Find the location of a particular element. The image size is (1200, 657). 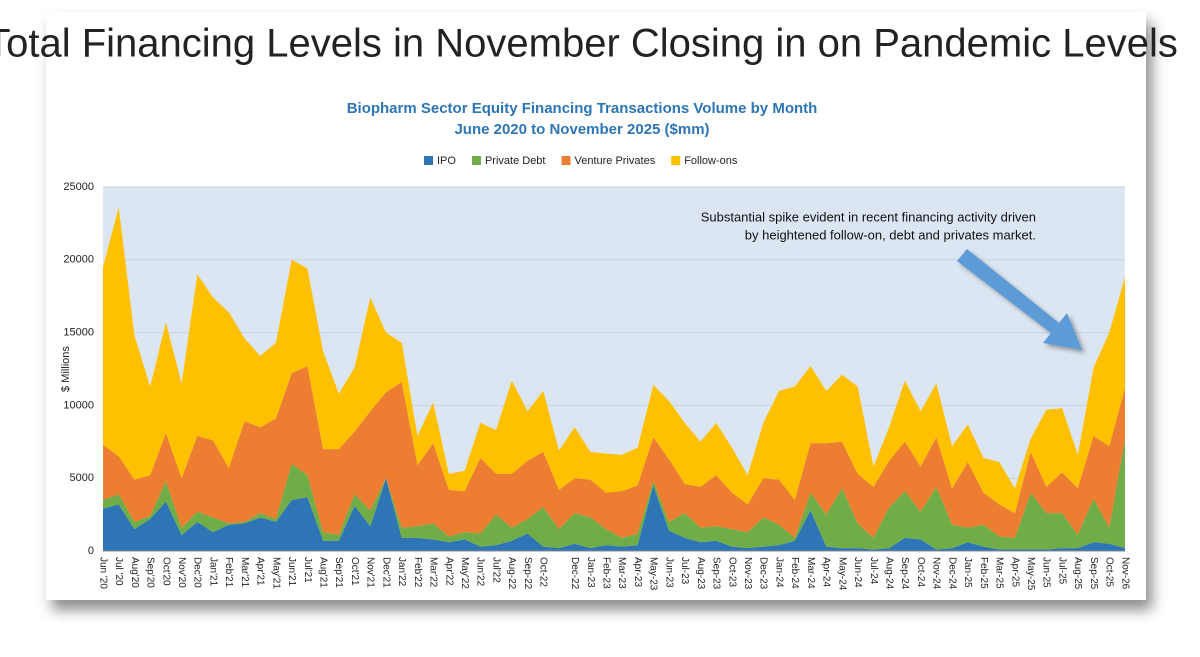

x-tick-label: Feb-23 is located at coordinates (605, 573).